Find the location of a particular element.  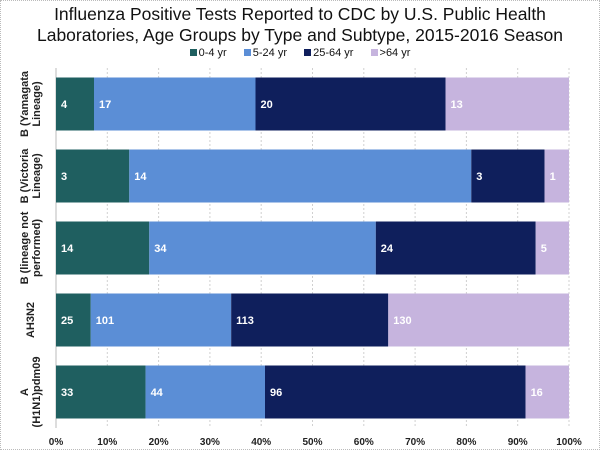

data-label: 34 is located at coordinates (160, 249).